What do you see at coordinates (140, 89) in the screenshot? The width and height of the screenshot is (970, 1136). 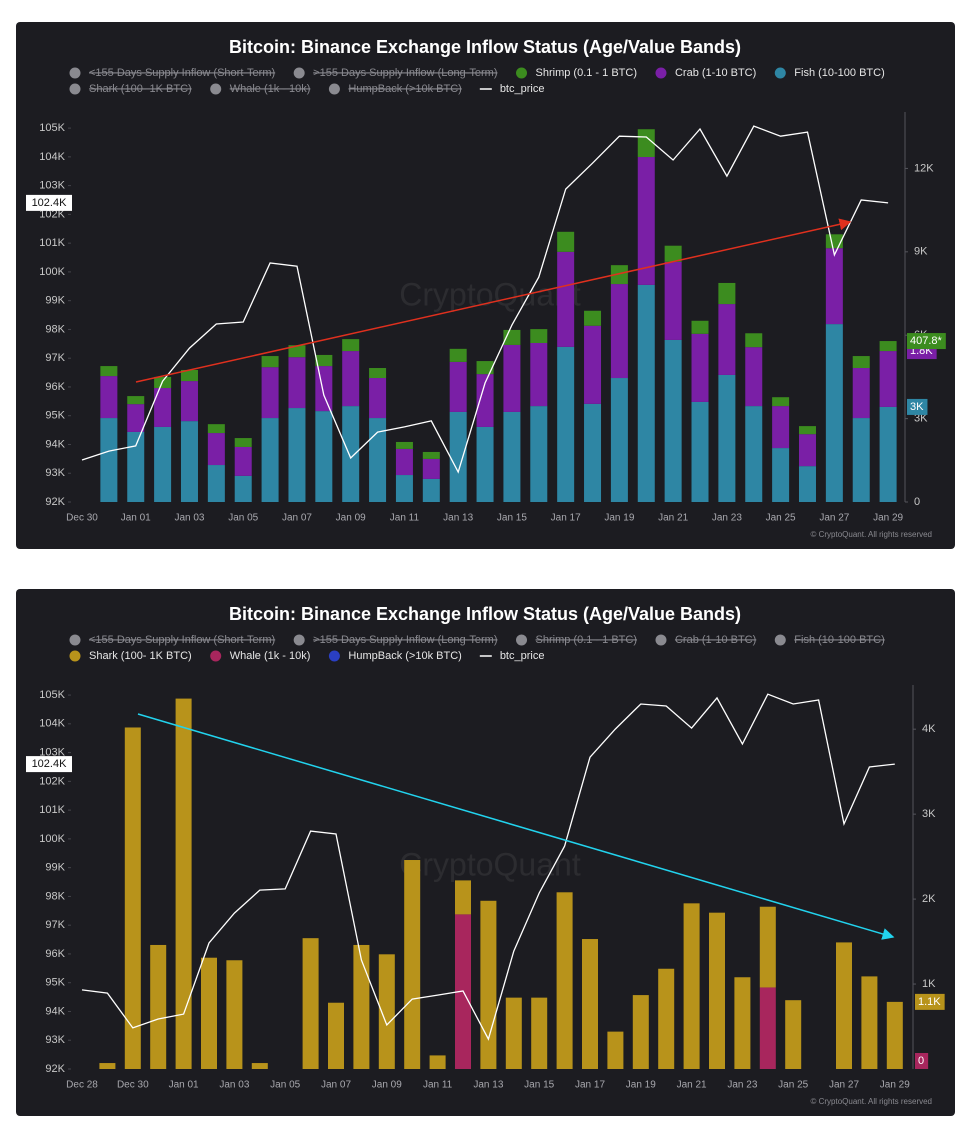 I see `legend-label: Shark (100- 1K BTC)` at bounding box center [140, 89].